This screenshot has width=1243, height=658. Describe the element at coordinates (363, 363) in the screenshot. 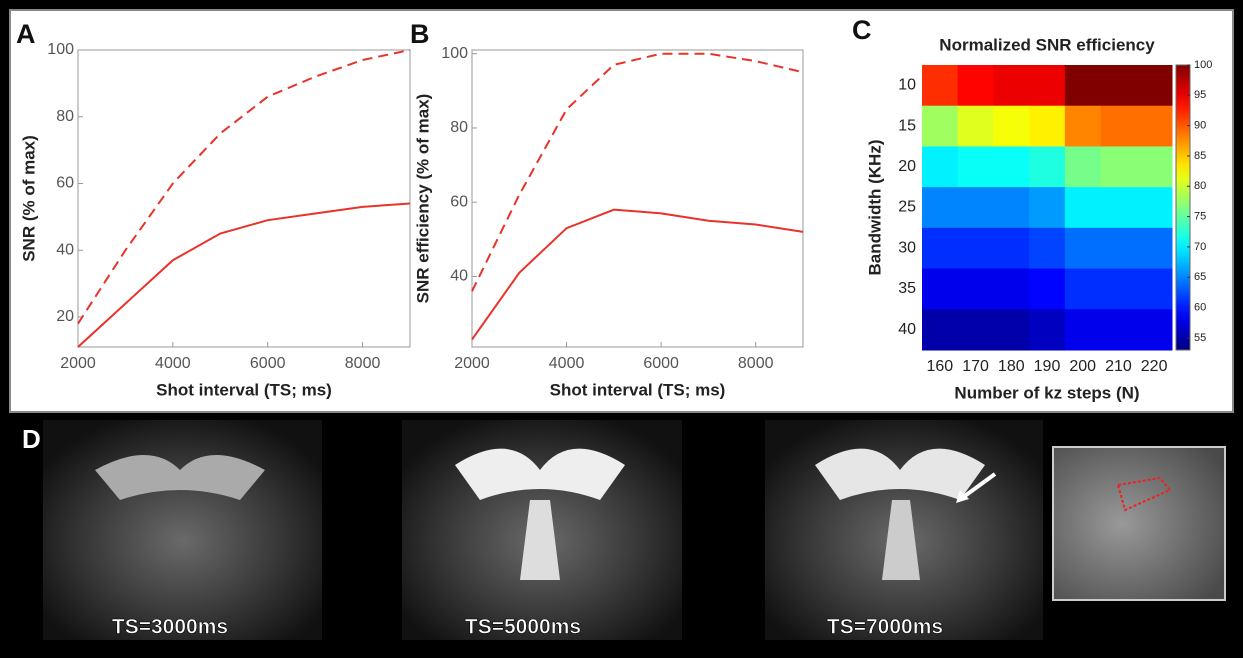

I see `x-tick-label: 8000` at that location.